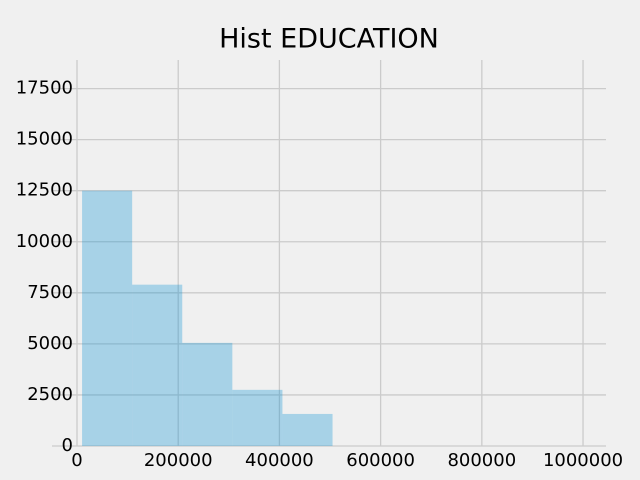  Describe the element at coordinates (44, 139) in the screenshot. I see `y-tick-label: 15000` at that location.